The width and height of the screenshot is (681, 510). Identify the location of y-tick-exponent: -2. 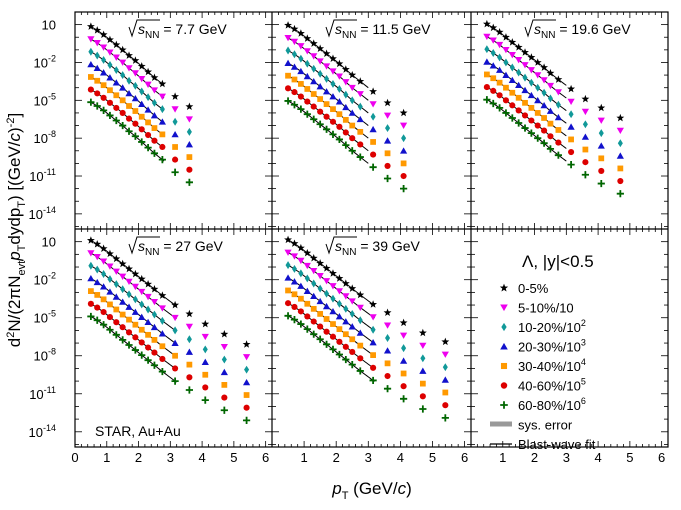
(52, 276).